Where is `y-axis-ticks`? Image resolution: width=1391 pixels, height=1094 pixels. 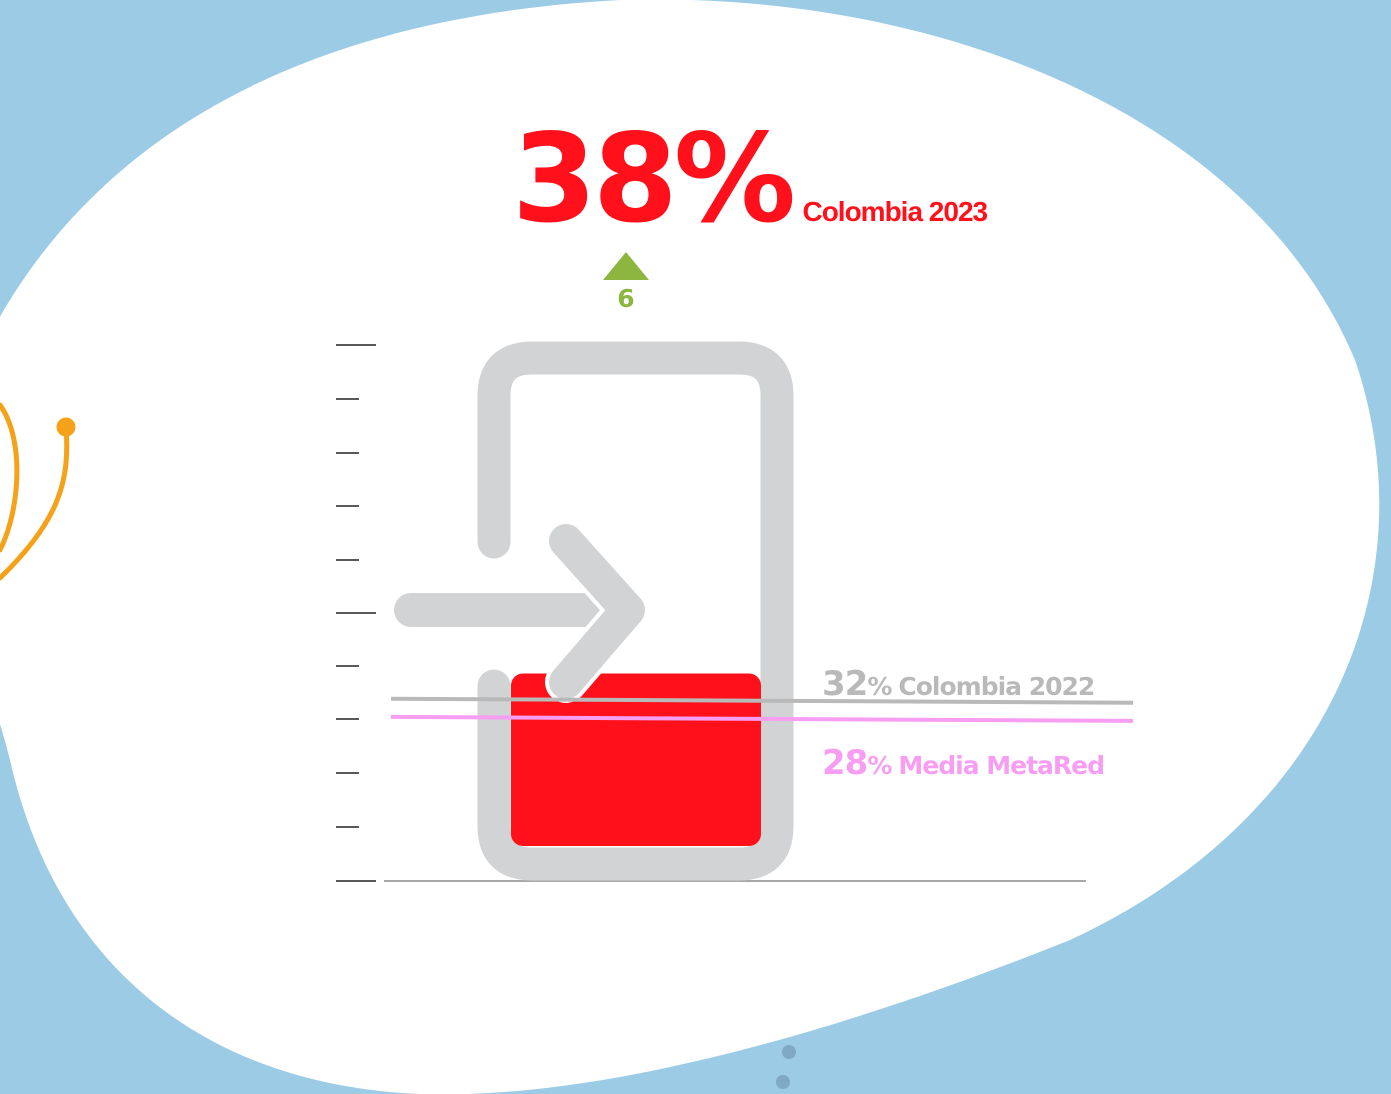 y-axis-ticks is located at coordinates (356, 613).